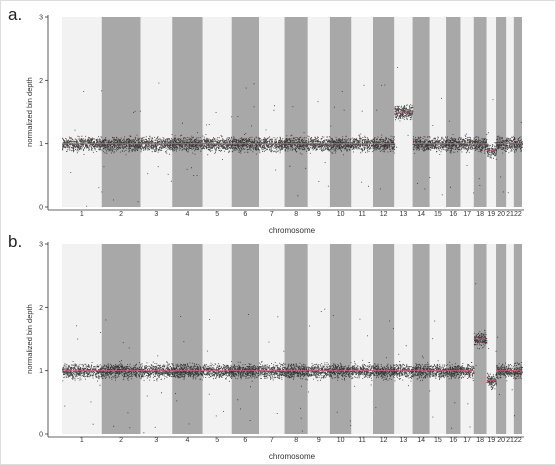 This screenshot has width=556, height=465. What do you see at coordinates (41, 208) in the screenshot?
I see `y-tick-label: 0` at bounding box center [41, 208].